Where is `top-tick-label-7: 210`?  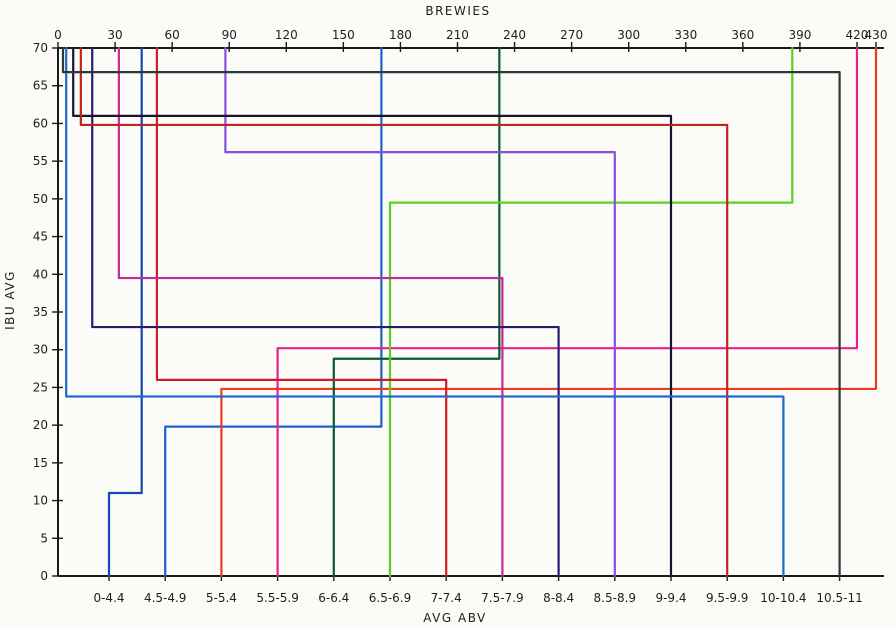
top-tick-label-7: 210 is located at coordinates (457, 35).